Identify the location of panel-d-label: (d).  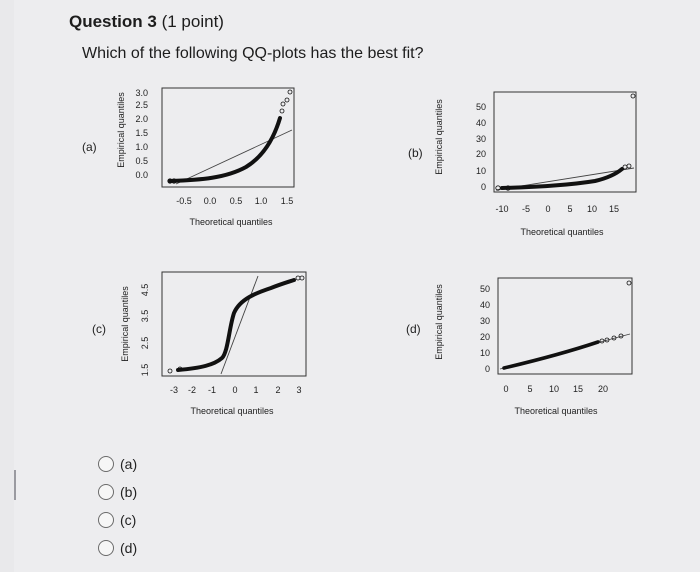
(413, 329).